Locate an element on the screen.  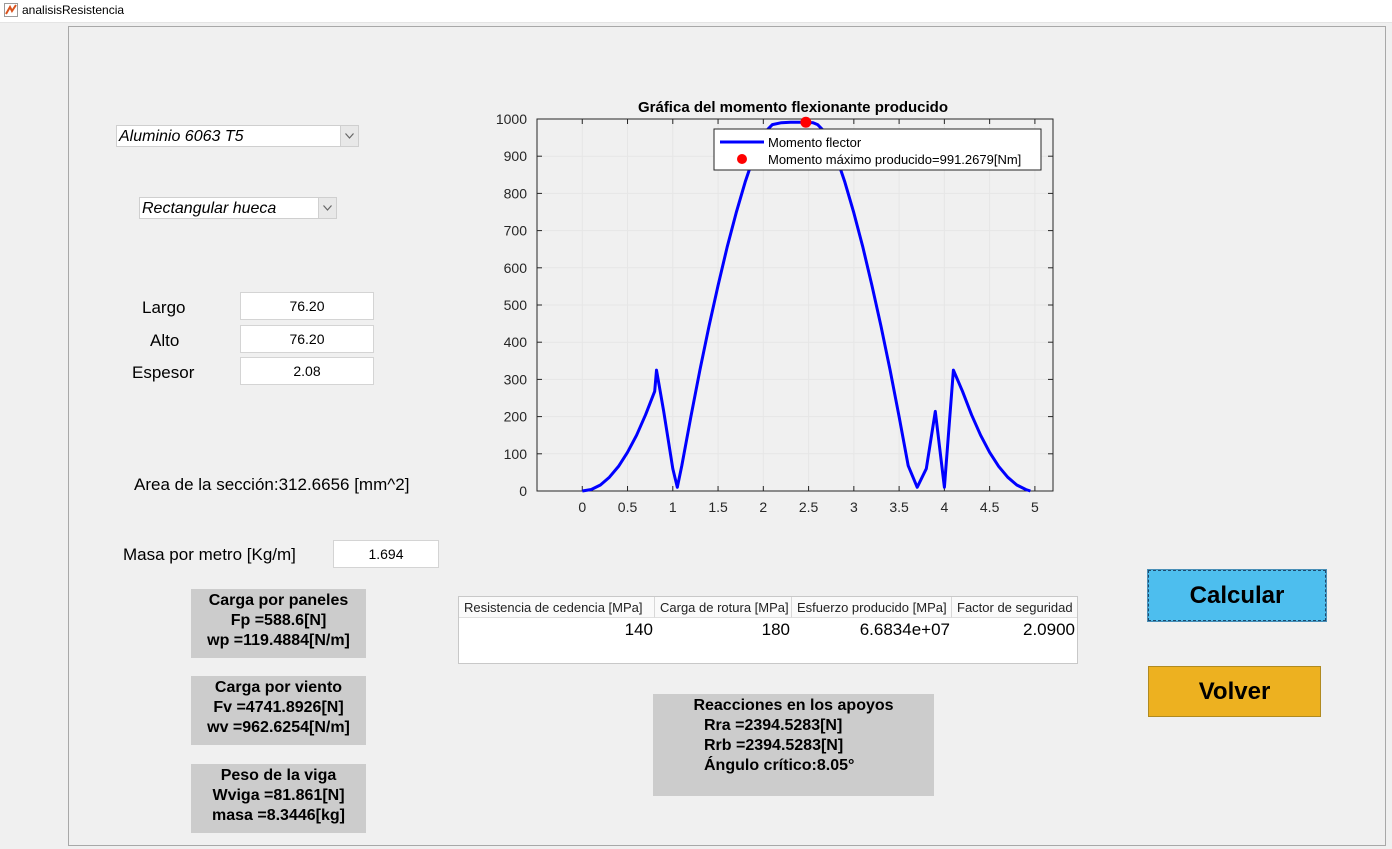
carga-viento-wv: wv =962.6254[N/m] is located at coordinates (278, 727).